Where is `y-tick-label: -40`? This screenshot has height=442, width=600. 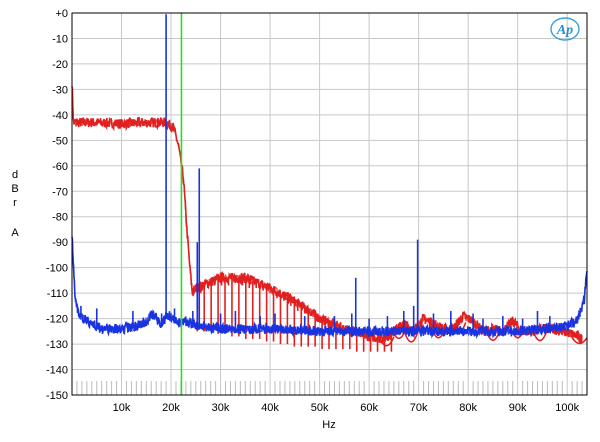 y-tick-label: -40 is located at coordinates (60, 116).